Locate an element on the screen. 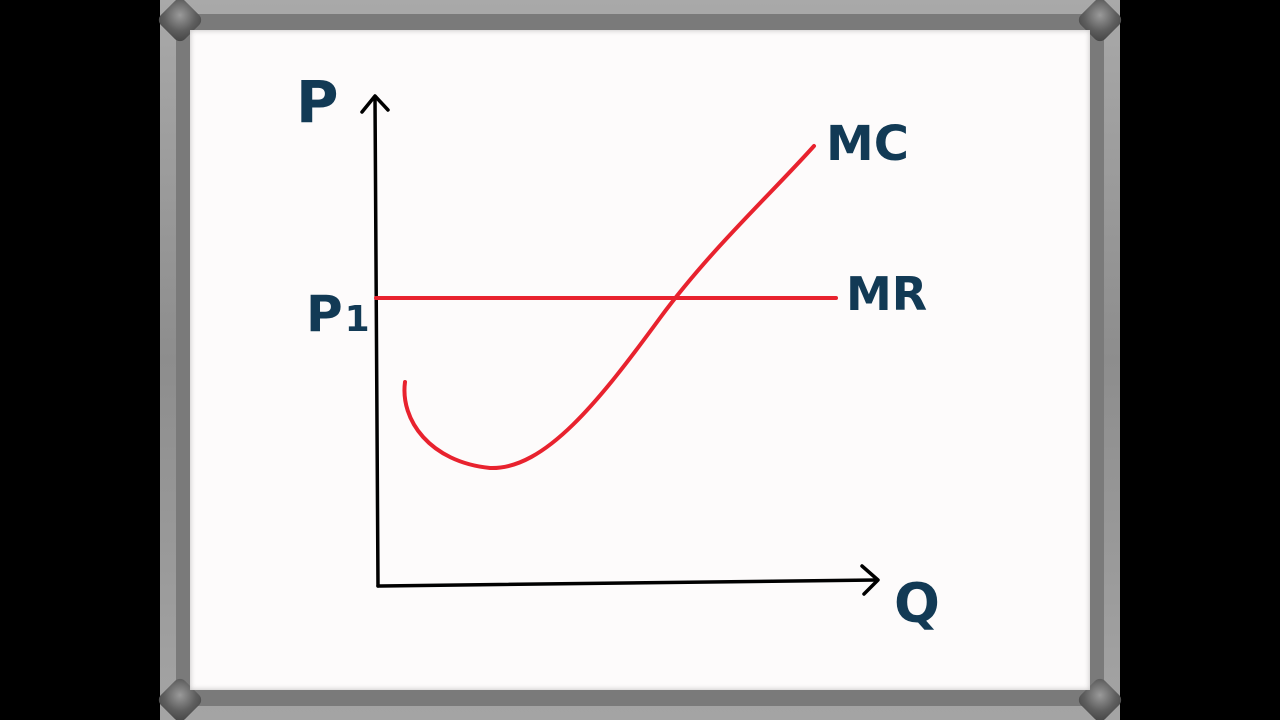 This screenshot has height=720, width=1280. x-axis is located at coordinates (627, 583).